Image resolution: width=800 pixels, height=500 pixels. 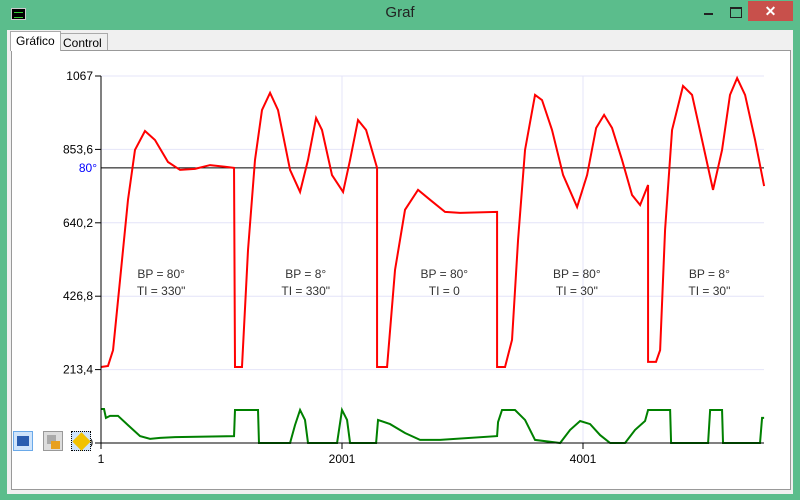 I want to click on y-tick-label: 213,4, so click(x=78, y=370).